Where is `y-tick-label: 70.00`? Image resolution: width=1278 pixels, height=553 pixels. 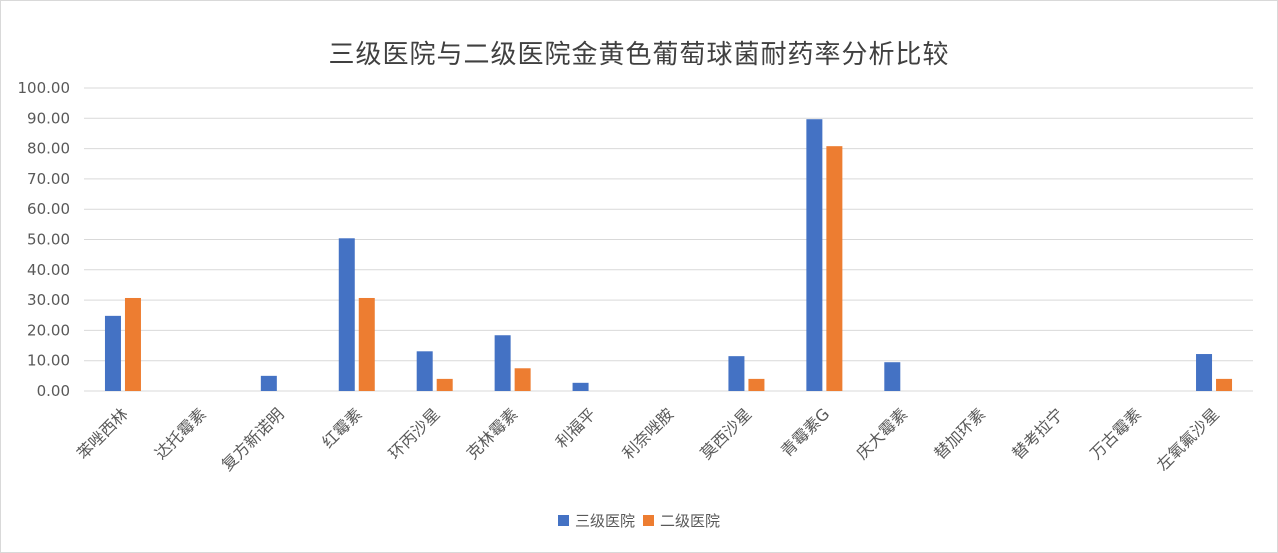
y-tick-label: 70.00 is located at coordinates (48, 179).